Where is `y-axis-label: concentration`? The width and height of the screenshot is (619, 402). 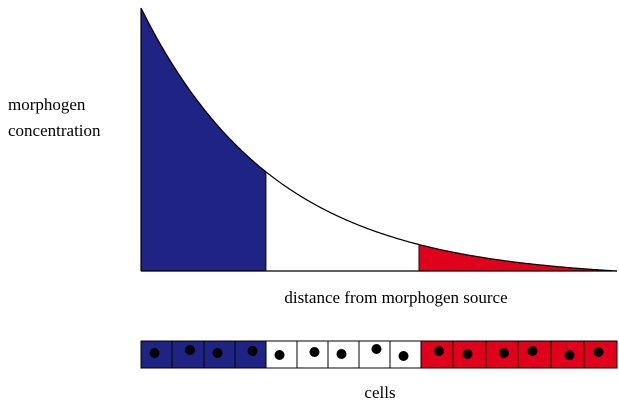 y-axis-label: concentration is located at coordinates (54, 130).